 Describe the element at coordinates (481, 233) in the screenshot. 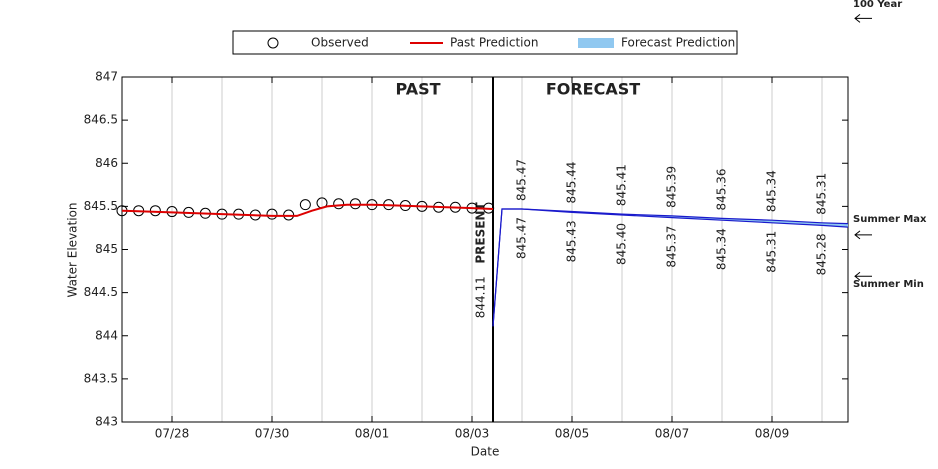

I see `present-label: PRESENT` at that location.